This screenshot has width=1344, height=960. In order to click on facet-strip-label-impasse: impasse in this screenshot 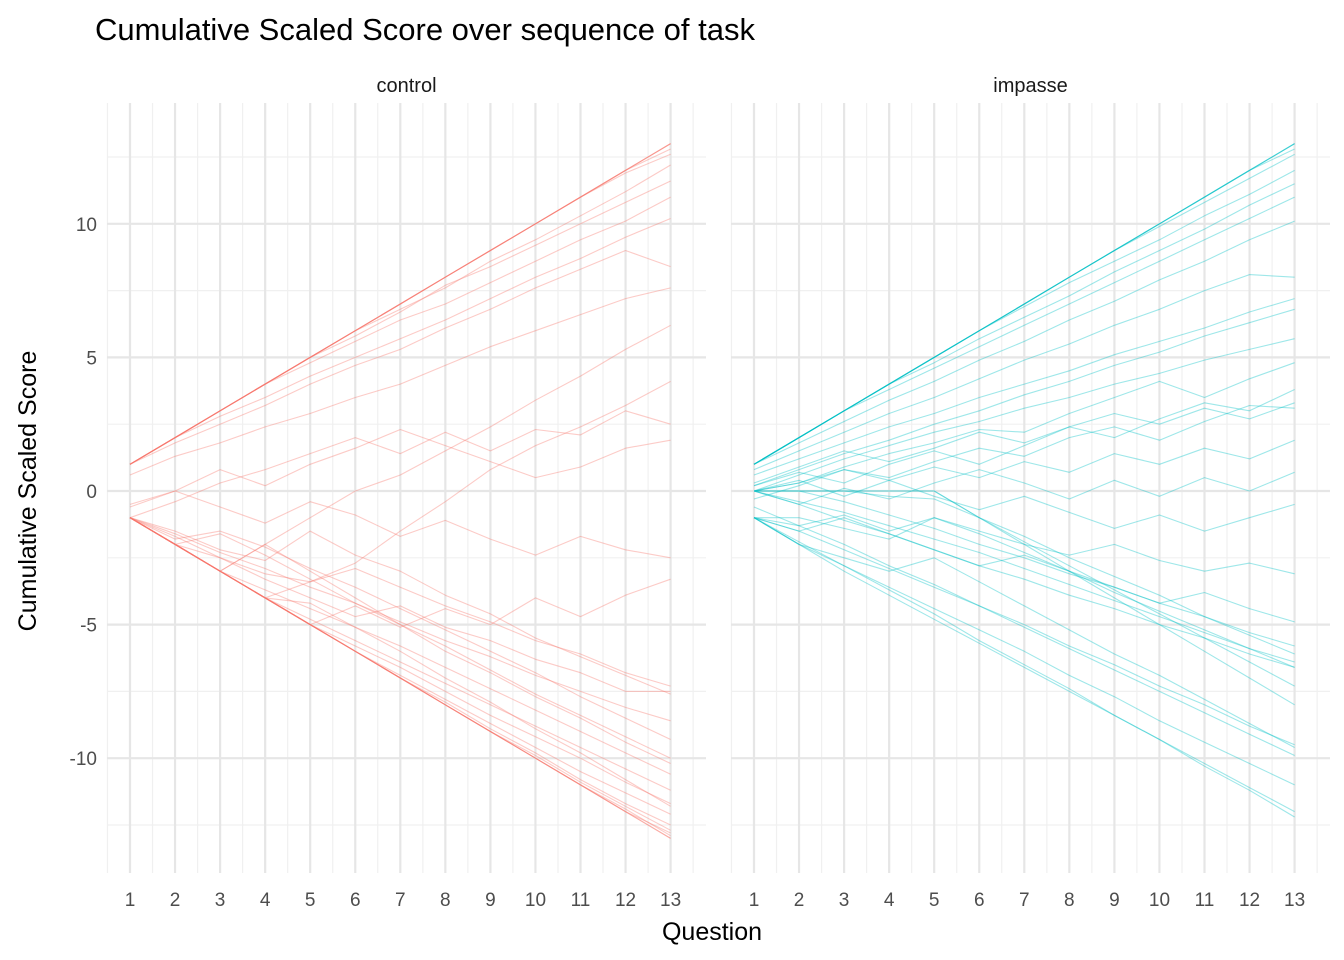, I will do `click(1030, 86)`.